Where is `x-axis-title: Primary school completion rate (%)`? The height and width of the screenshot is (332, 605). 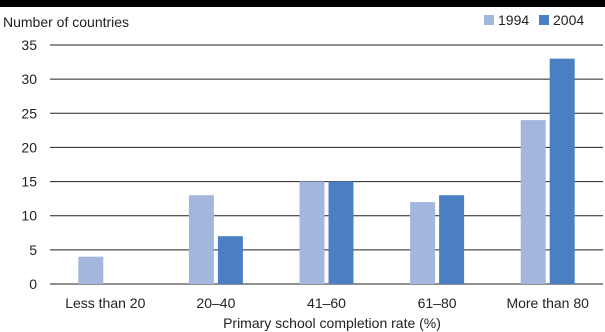
x-axis-title: Primary school completion rate (%) is located at coordinates (332, 323).